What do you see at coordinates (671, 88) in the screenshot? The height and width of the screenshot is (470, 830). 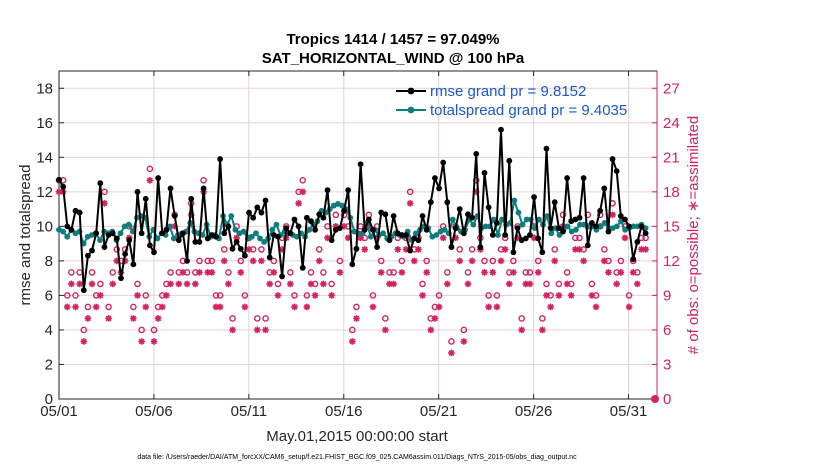 I see `y-right-tick-label: 27` at bounding box center [671, 88].